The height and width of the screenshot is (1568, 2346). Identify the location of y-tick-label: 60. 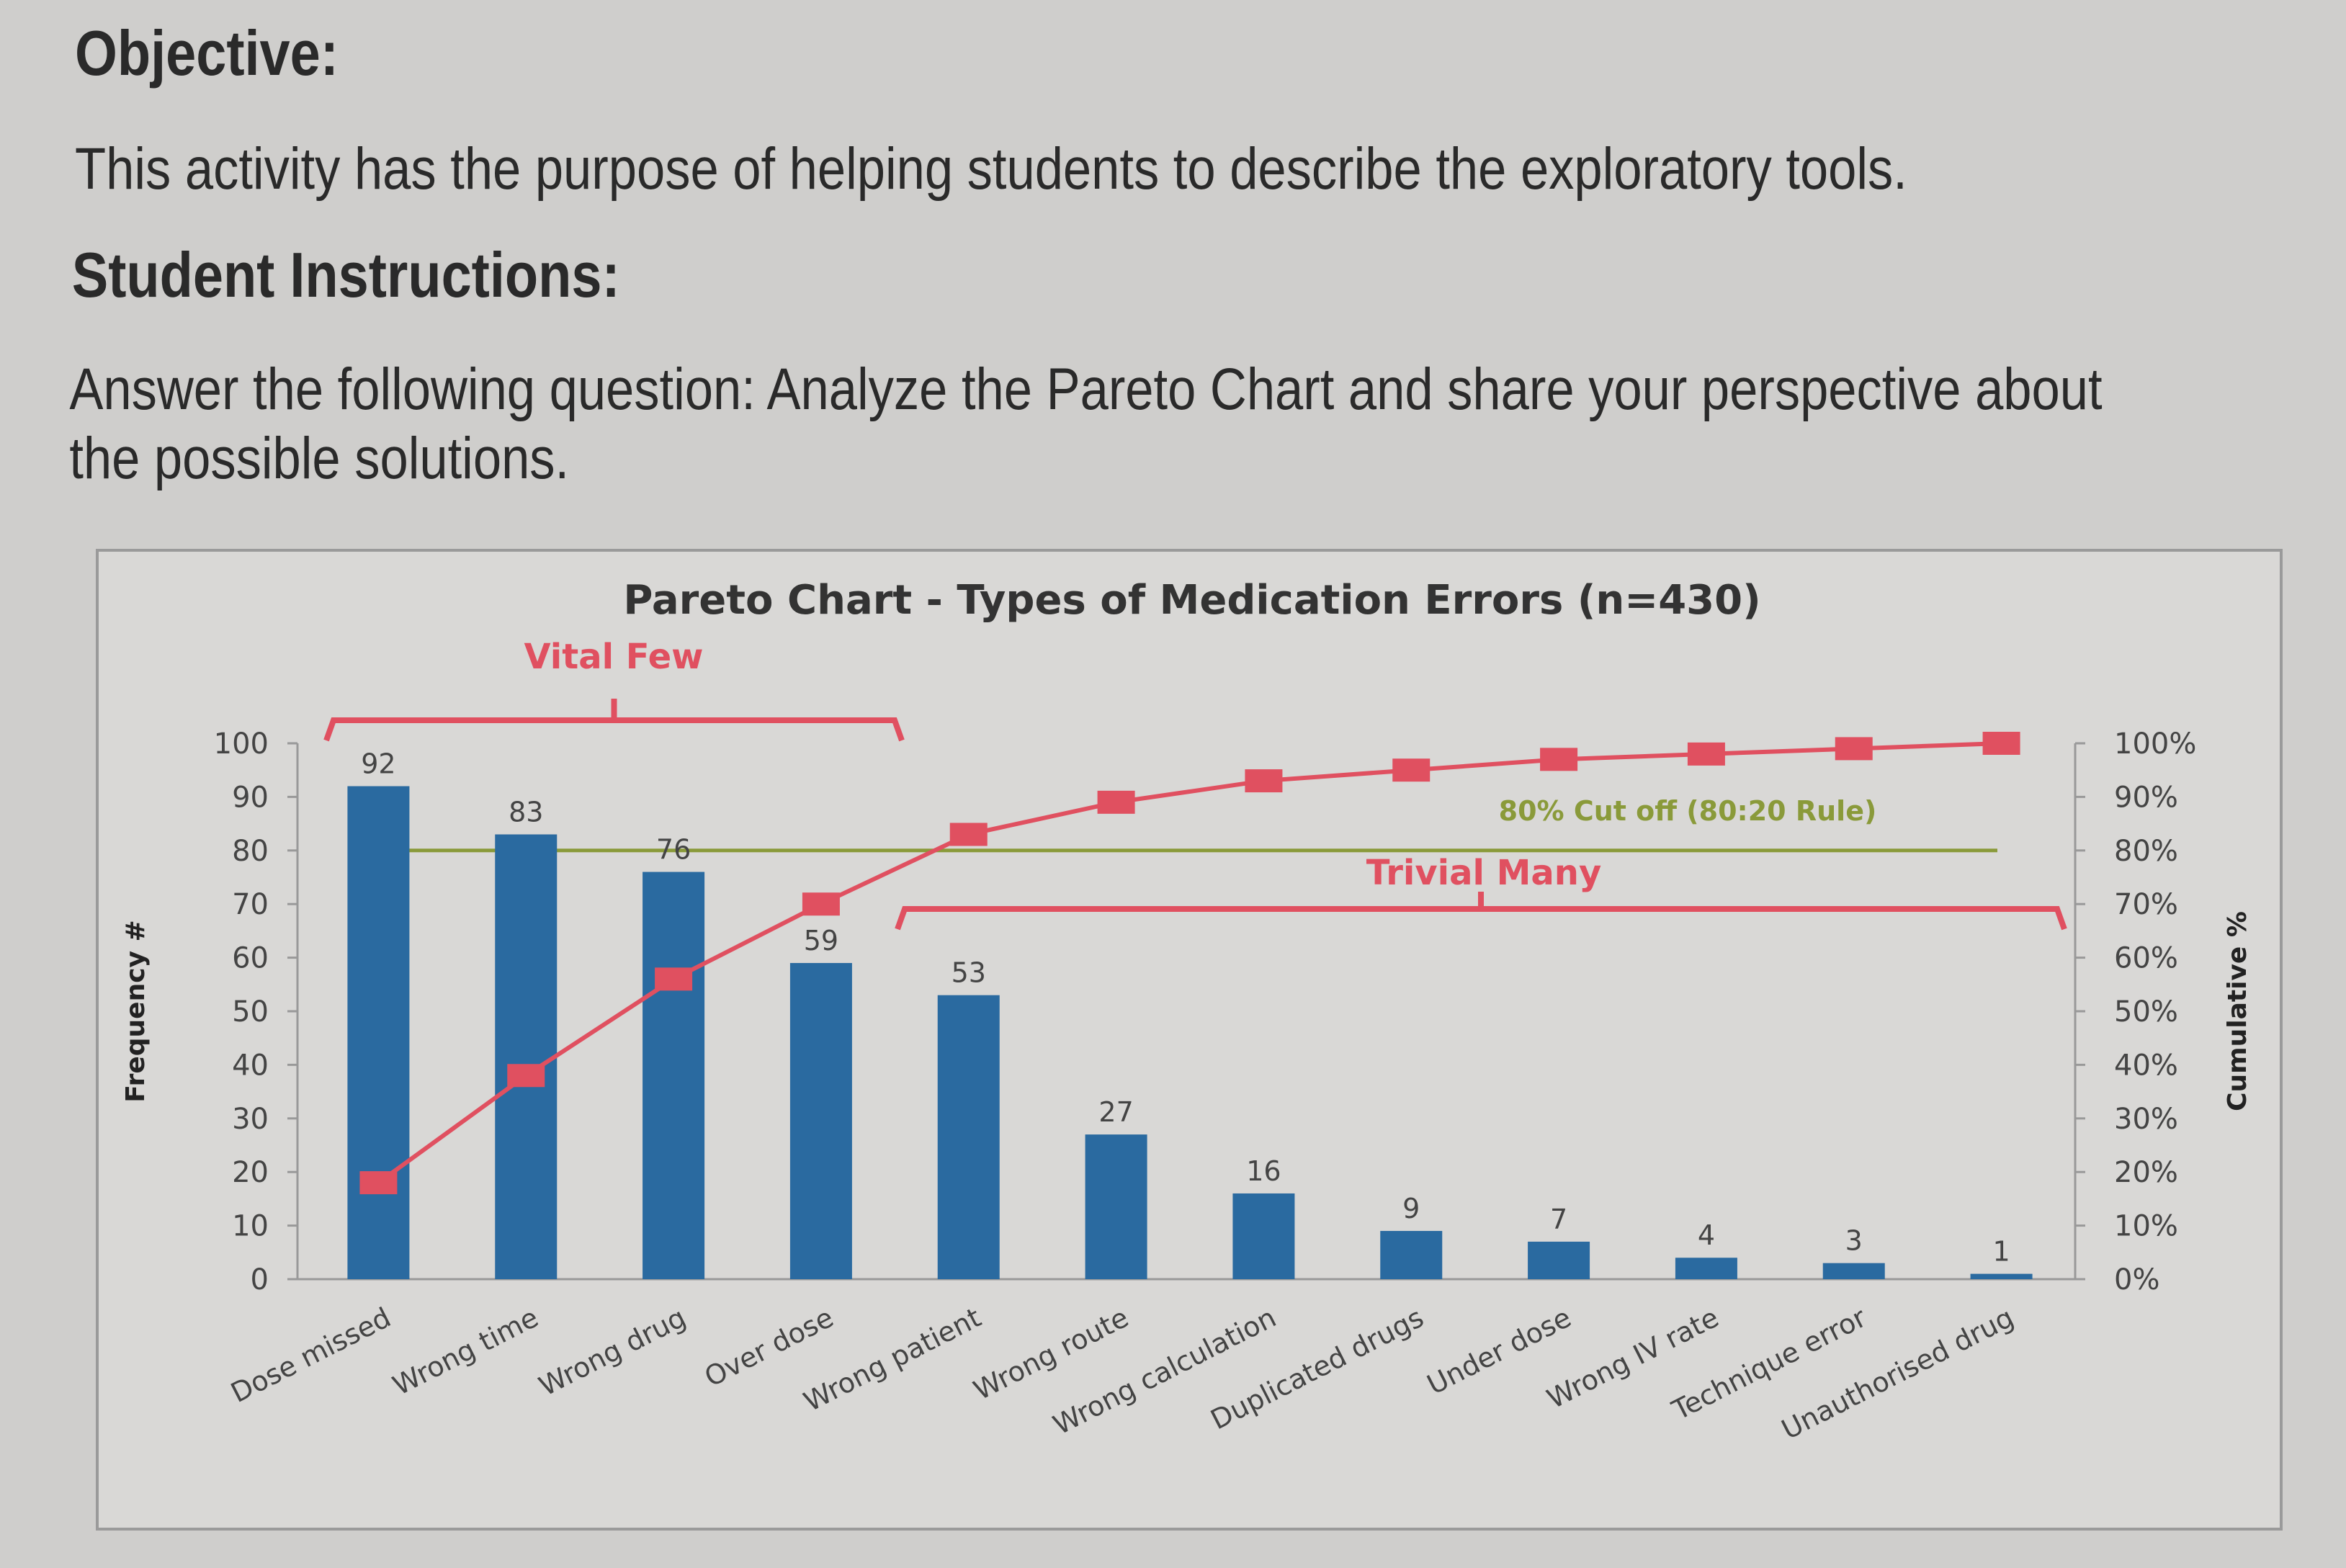
(250, 959).